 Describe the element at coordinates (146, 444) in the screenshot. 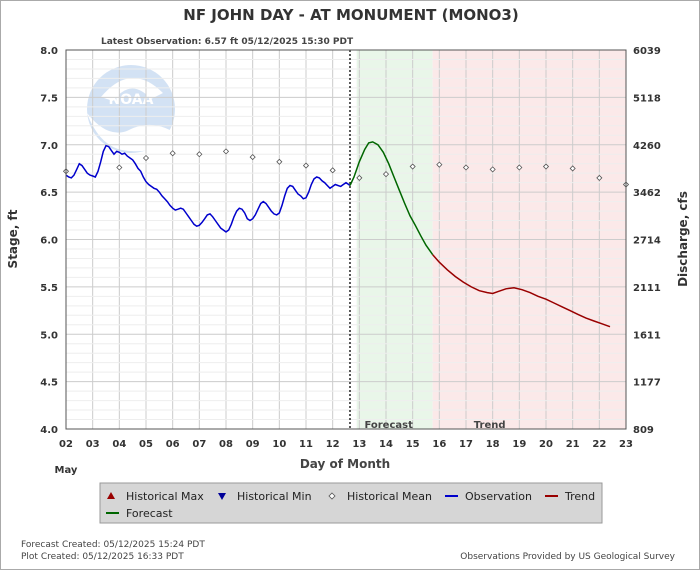

I see `x-tick-label: 05` at that location.